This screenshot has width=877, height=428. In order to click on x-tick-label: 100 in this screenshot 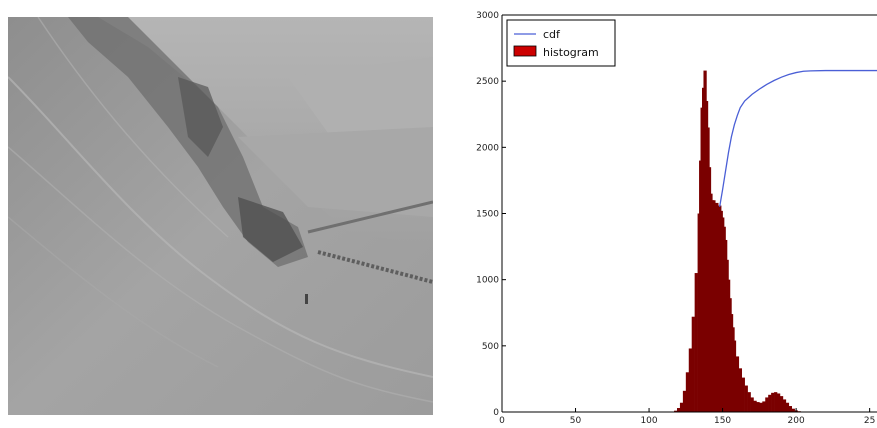, I will do `click(648, 421)`.